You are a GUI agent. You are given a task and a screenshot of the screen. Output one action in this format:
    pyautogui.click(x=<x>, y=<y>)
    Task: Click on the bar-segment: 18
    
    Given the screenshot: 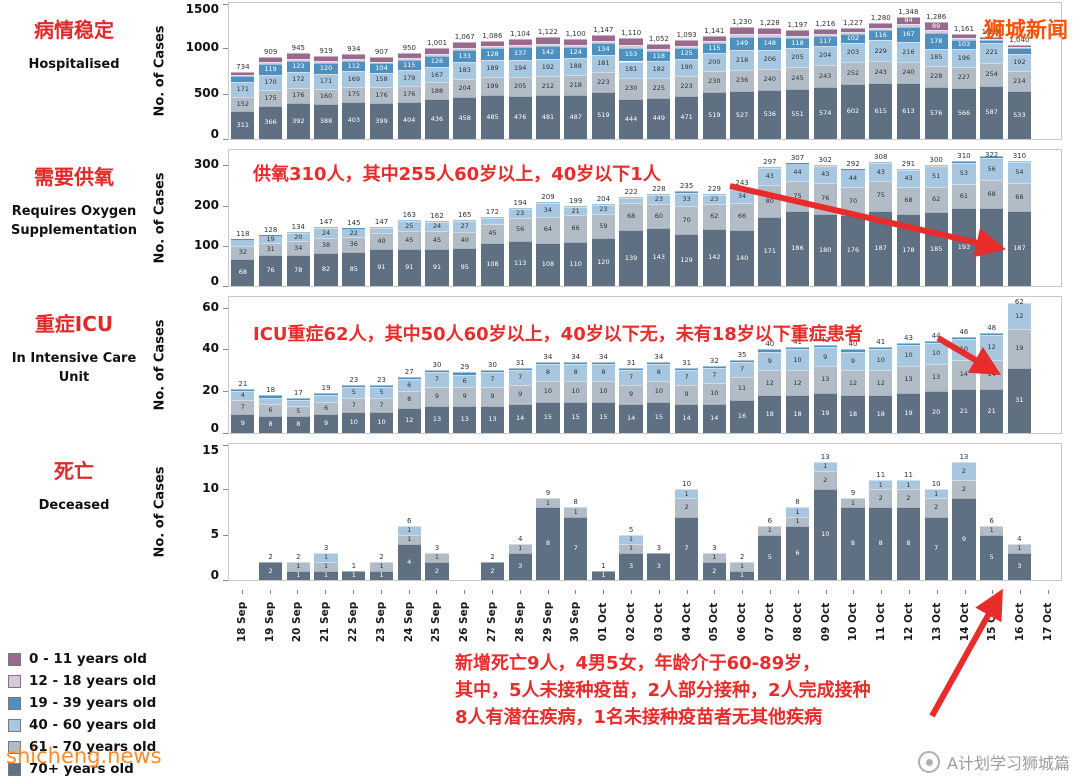 What is the action you would take?
    pyautogui.click(x=881, y=414)
    